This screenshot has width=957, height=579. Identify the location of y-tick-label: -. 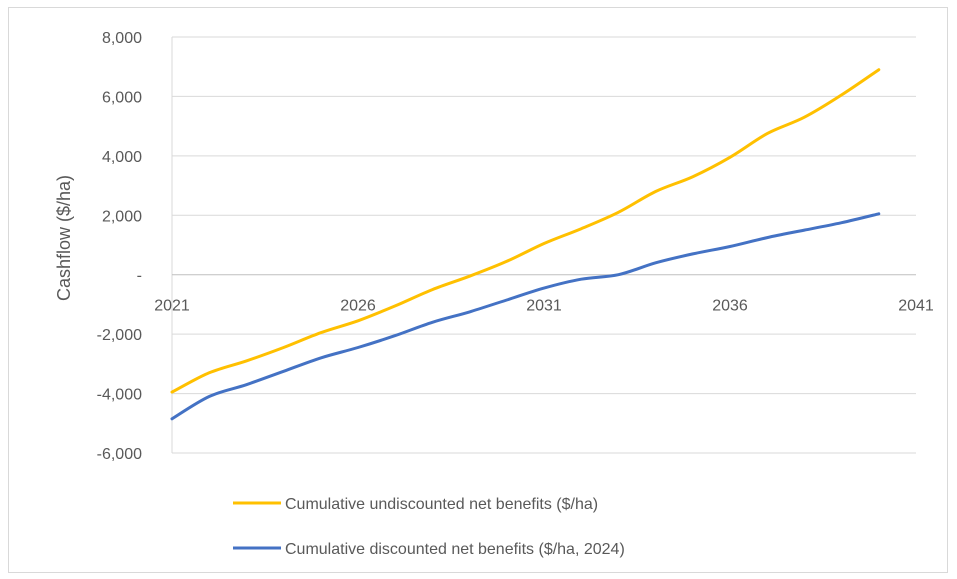
(139, 276).